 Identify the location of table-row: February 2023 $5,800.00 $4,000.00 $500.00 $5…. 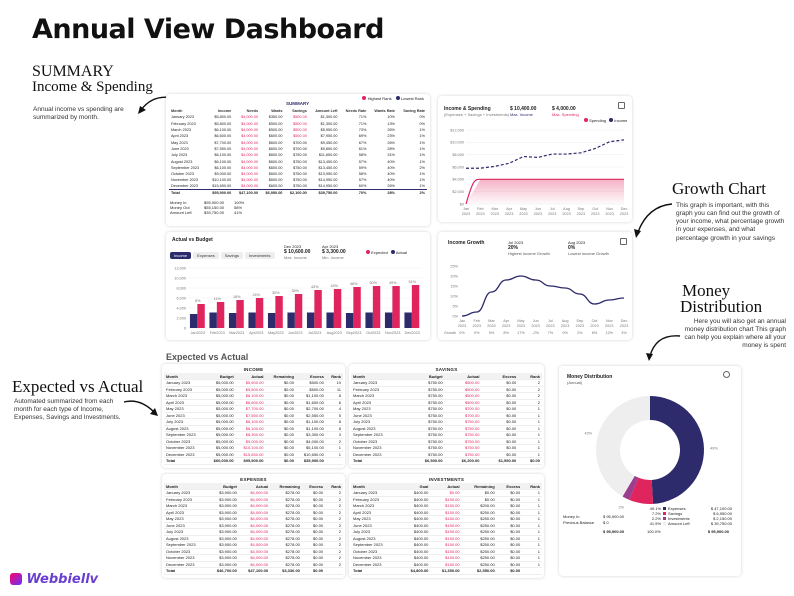
(298, 124).